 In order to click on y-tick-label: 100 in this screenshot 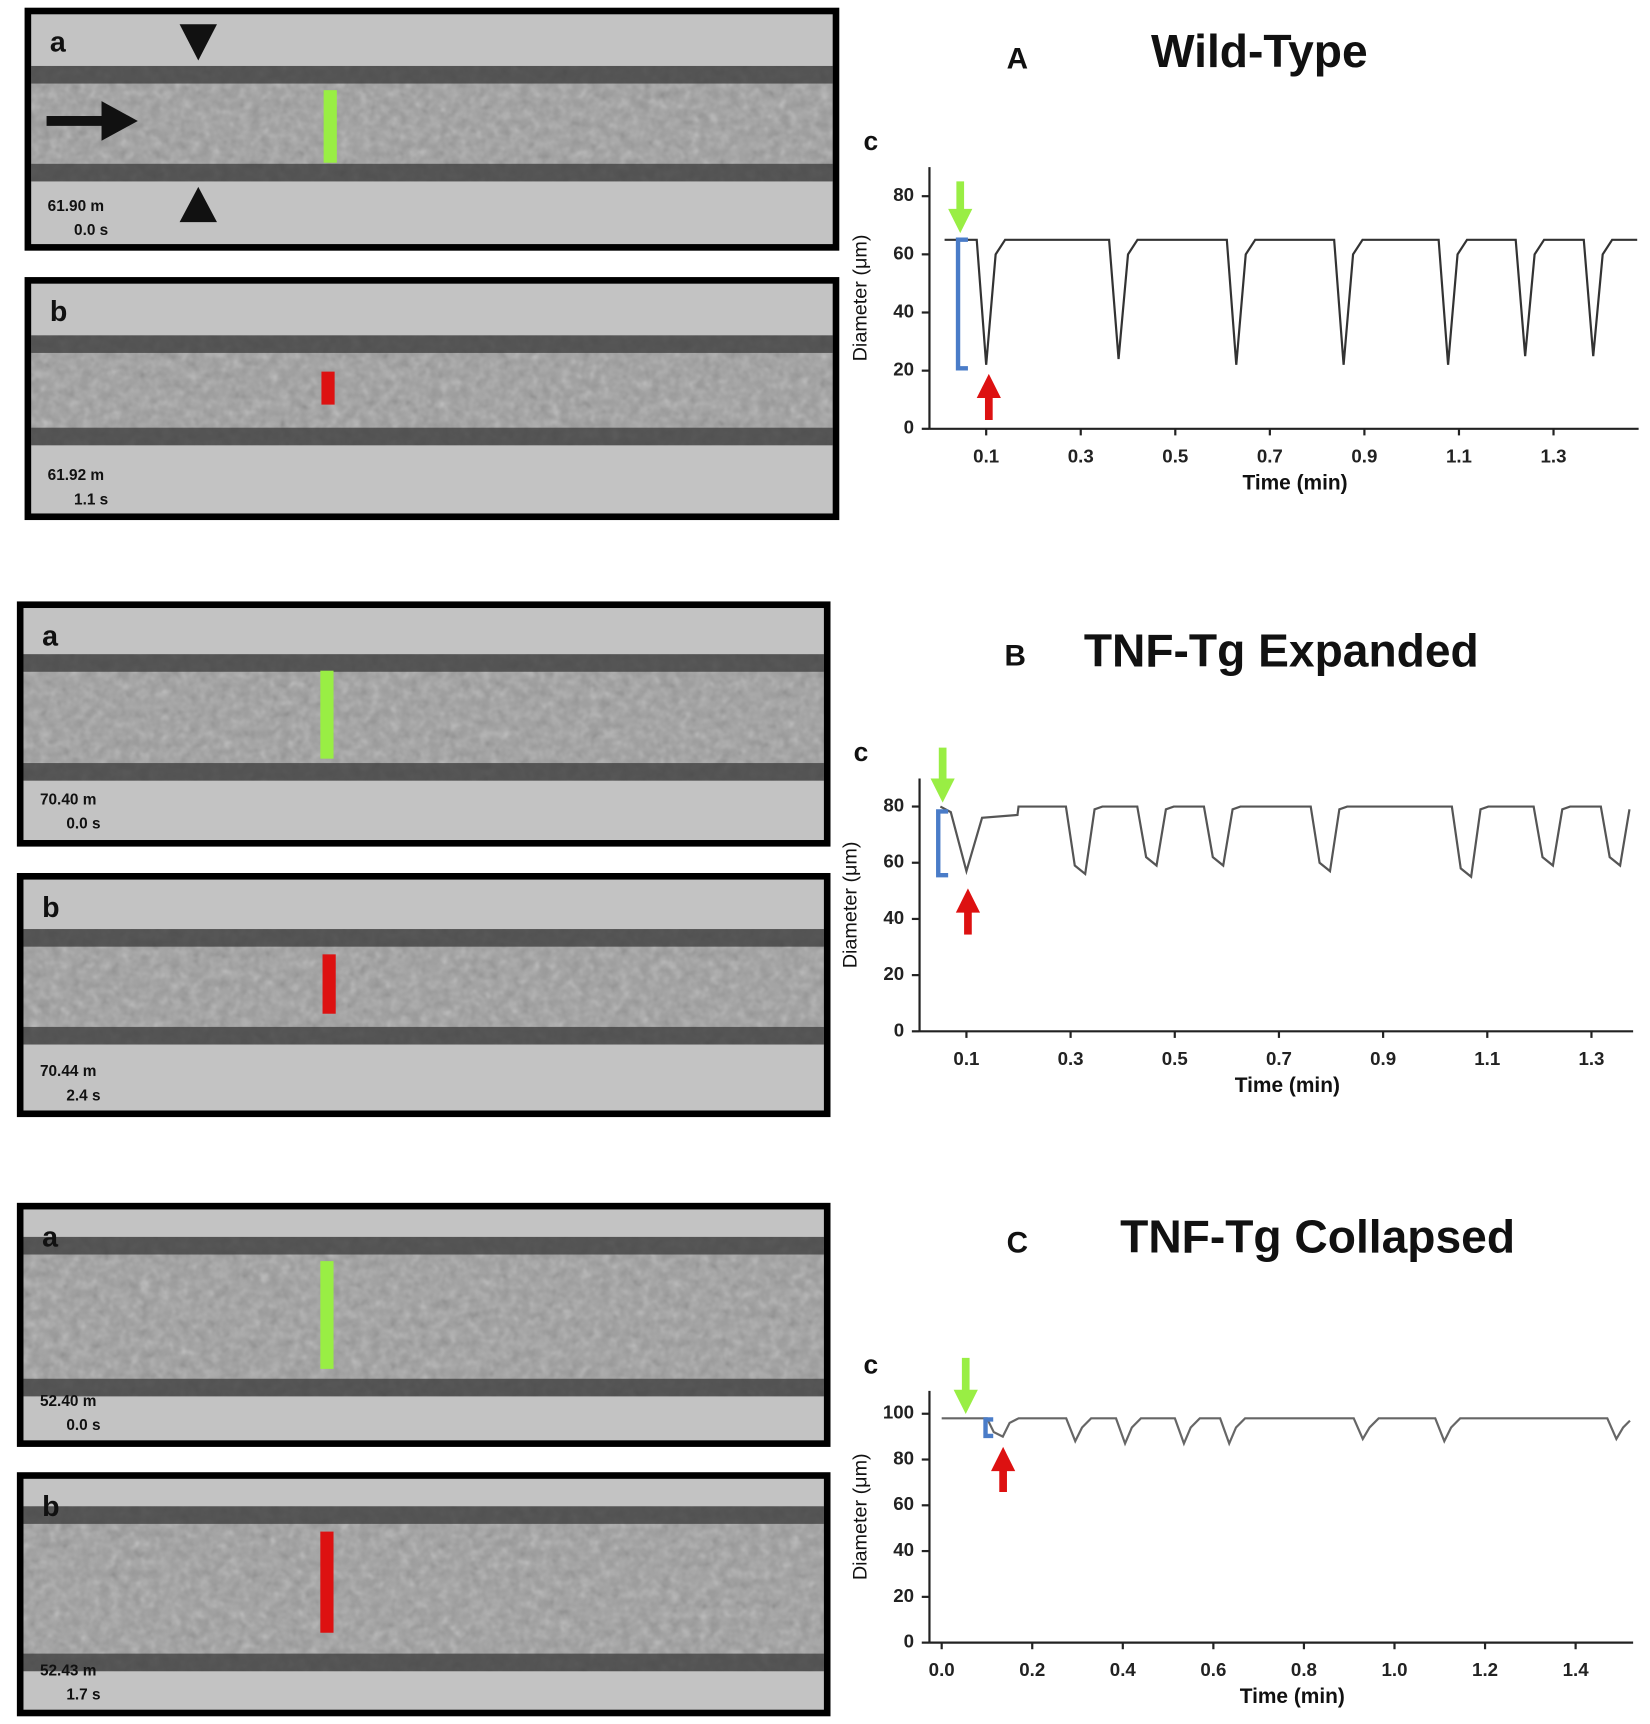, I will do `click(898, 1412)`.